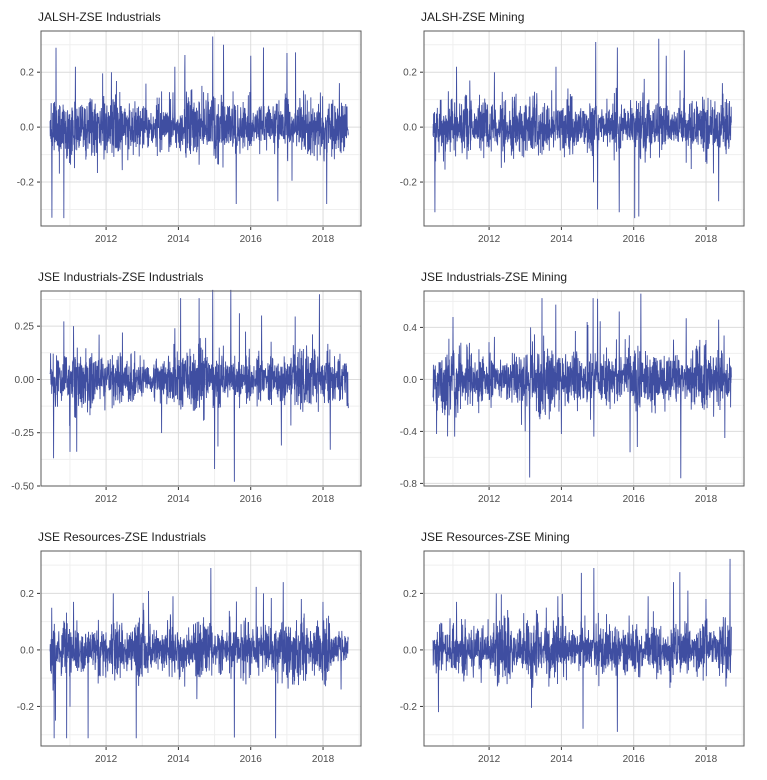  I want to click on plot-svg: 0.4 0.0 -0.4 -0.8 2012 2014 2016 2018, so click(572, 397).